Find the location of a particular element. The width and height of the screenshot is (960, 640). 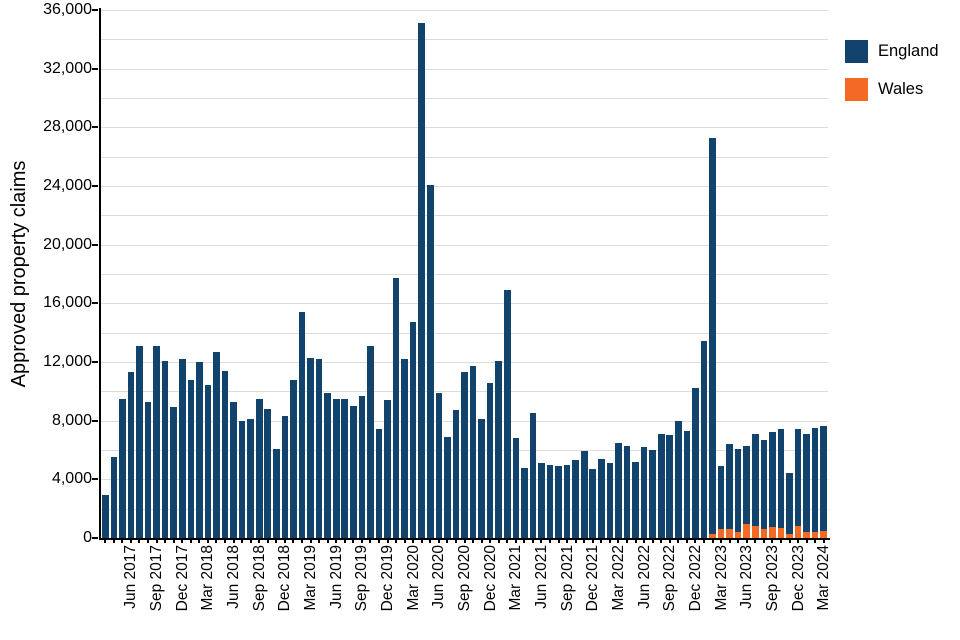

x-axis-label: Sep 2021 is located at coordinates (567, 578).